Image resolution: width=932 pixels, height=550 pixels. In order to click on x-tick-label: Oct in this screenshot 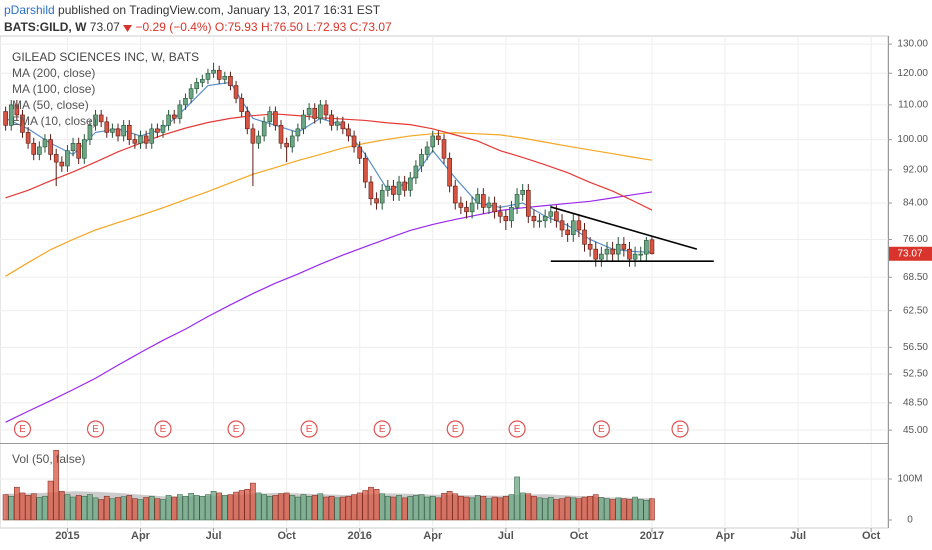, I will do `click(871, 536)`.